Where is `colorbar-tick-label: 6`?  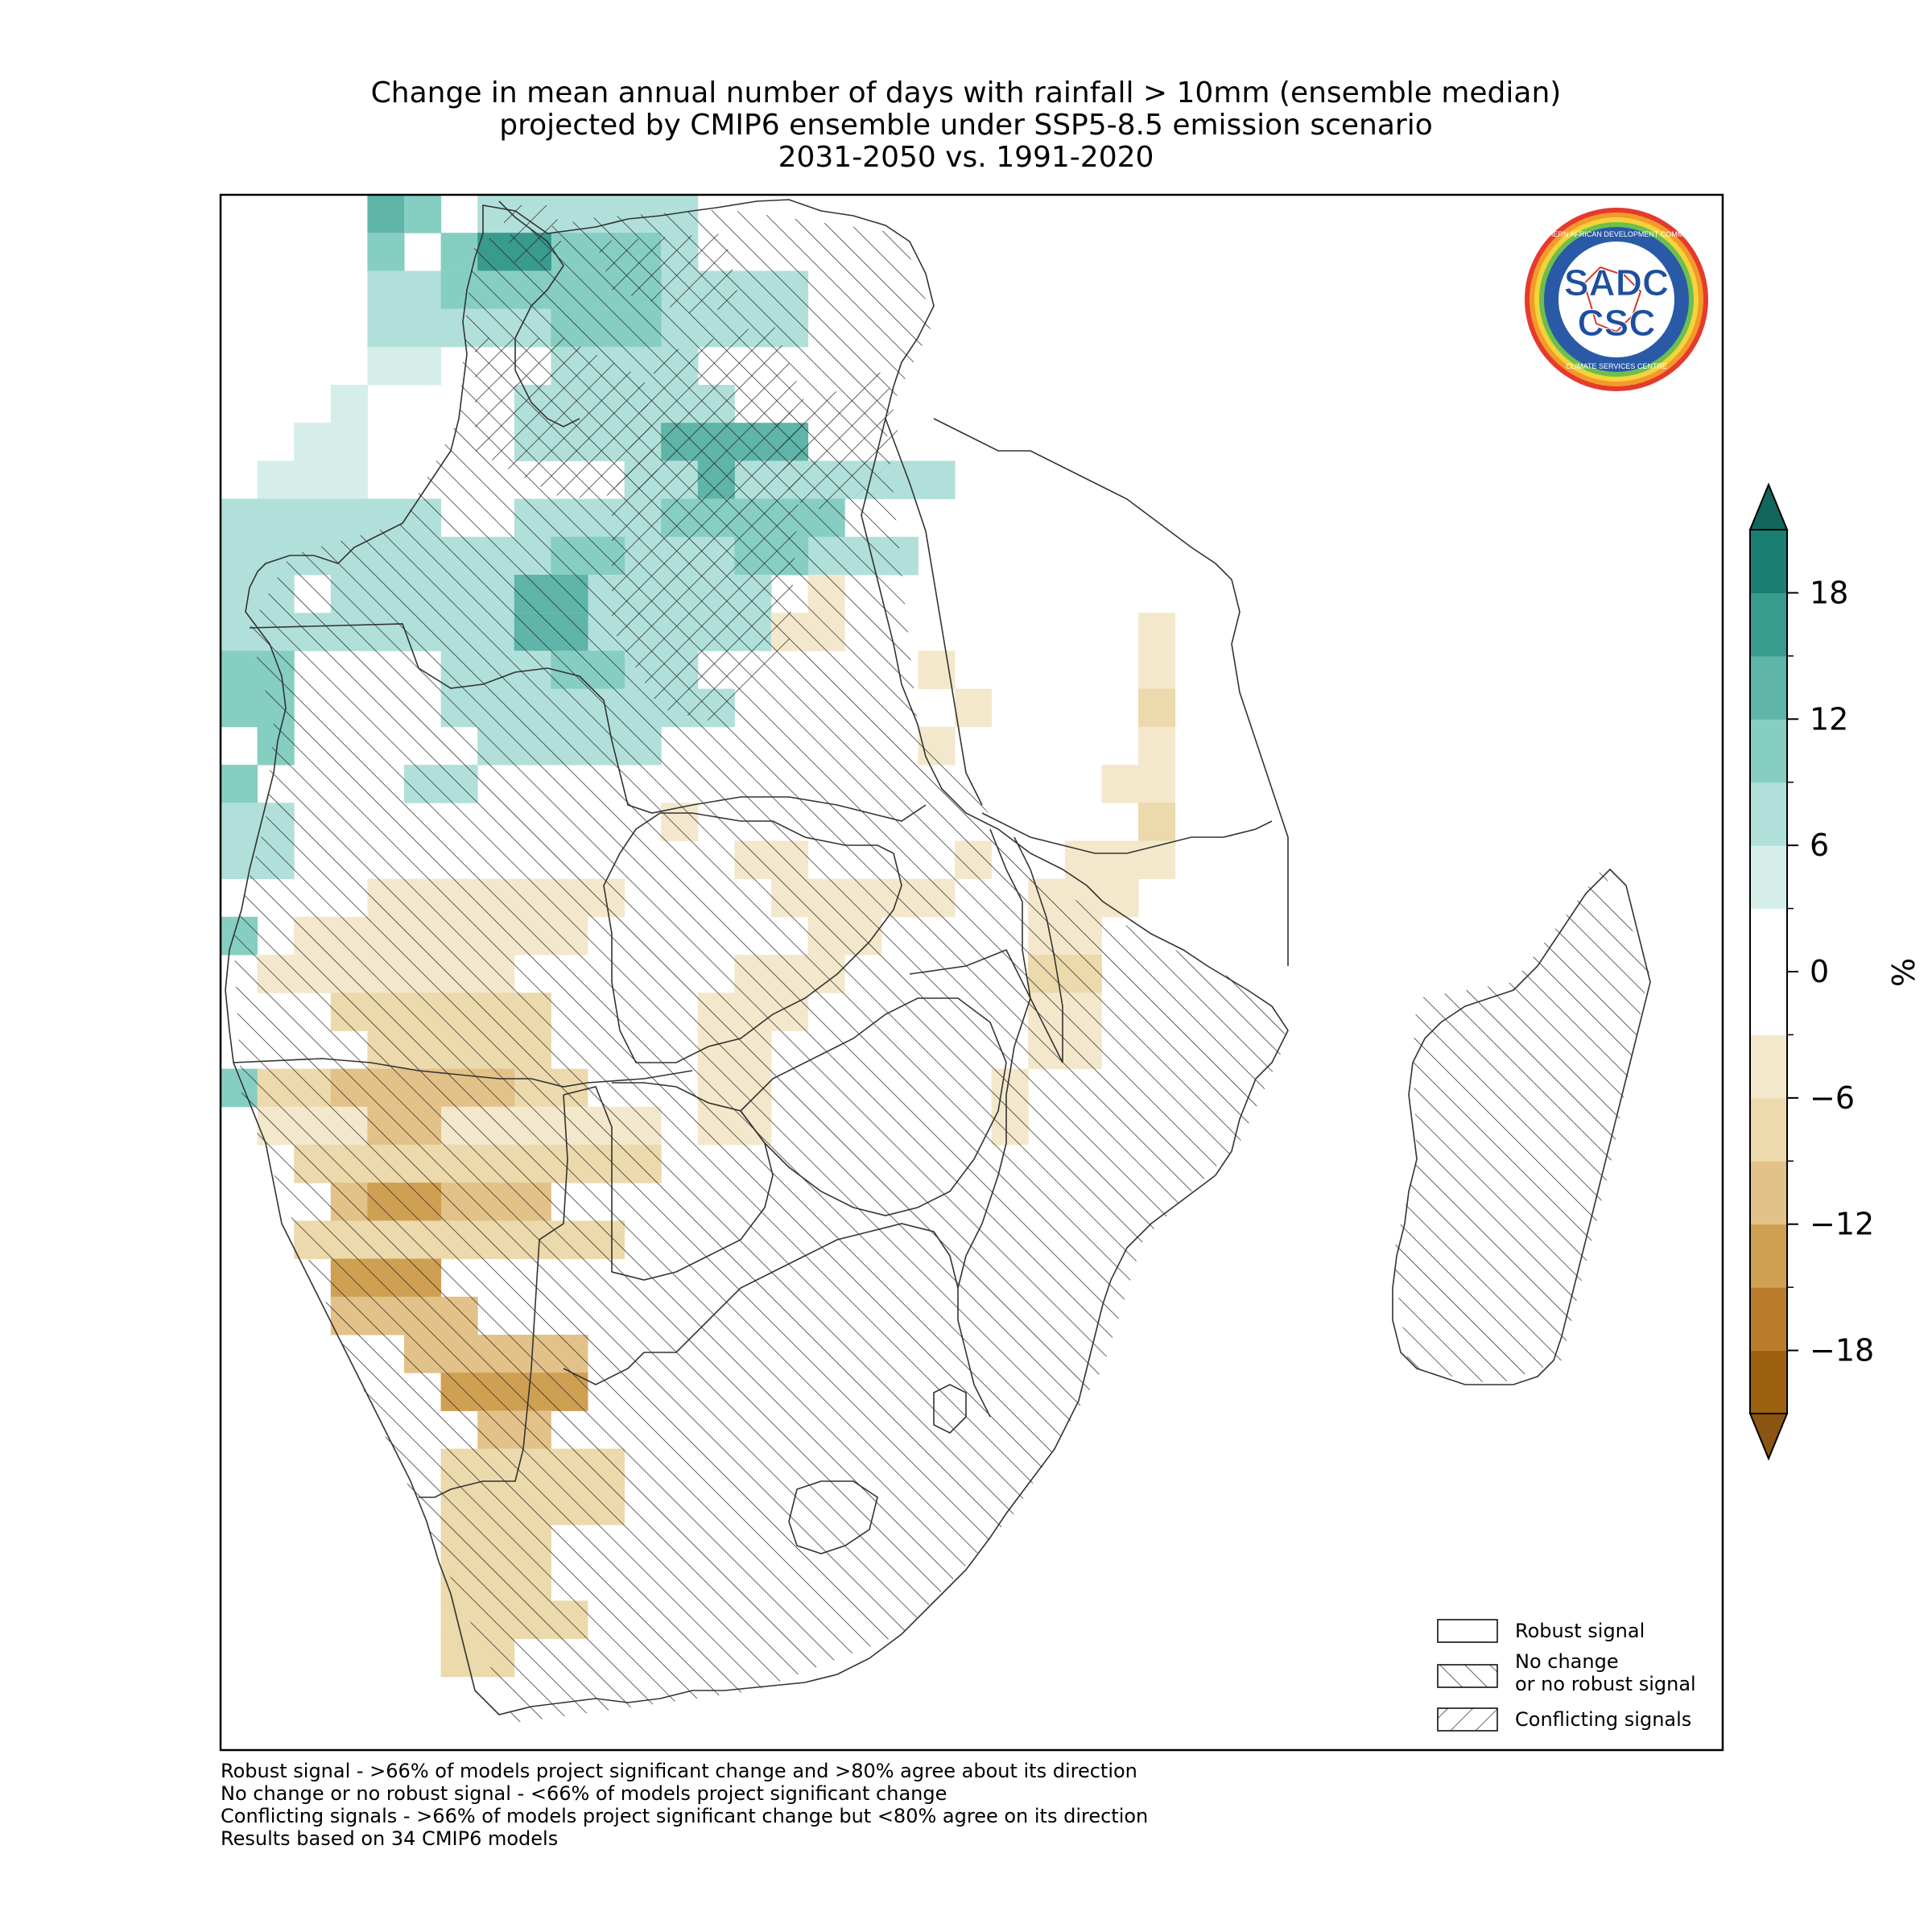
colorbar-tick-label: 6 is located at coordinates (1819, 845).